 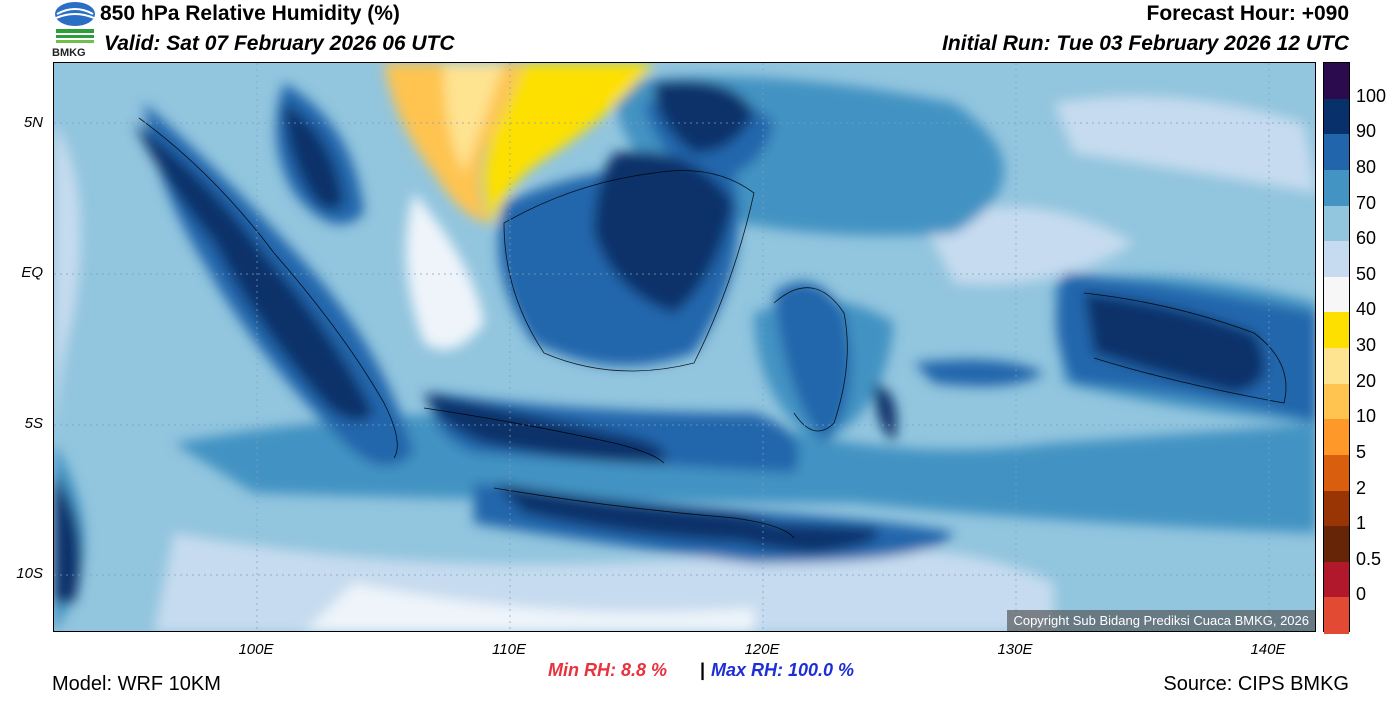 What do you see at coordinates (509, 649) in the screenshot?
I see `x-label-110e: 110E` at bounding box center [509, 649].